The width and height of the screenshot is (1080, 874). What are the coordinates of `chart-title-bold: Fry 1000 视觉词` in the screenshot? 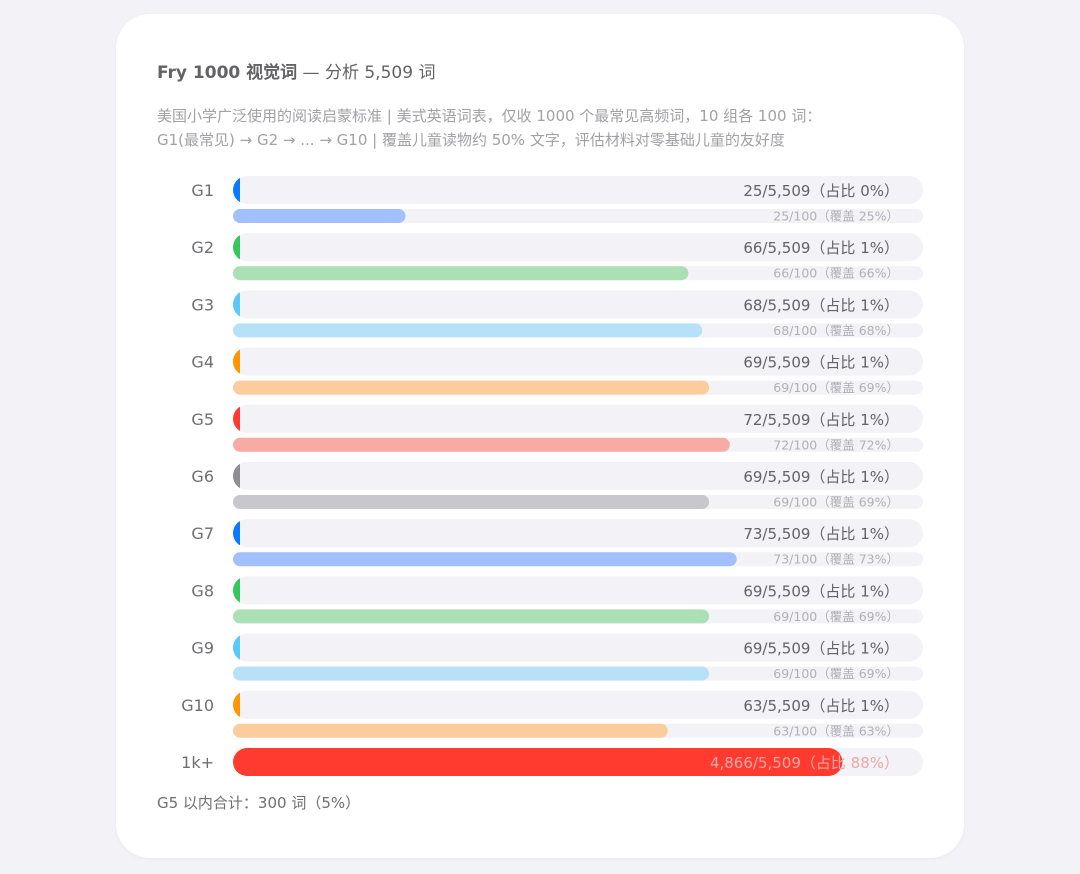 It's located at (227, 73).